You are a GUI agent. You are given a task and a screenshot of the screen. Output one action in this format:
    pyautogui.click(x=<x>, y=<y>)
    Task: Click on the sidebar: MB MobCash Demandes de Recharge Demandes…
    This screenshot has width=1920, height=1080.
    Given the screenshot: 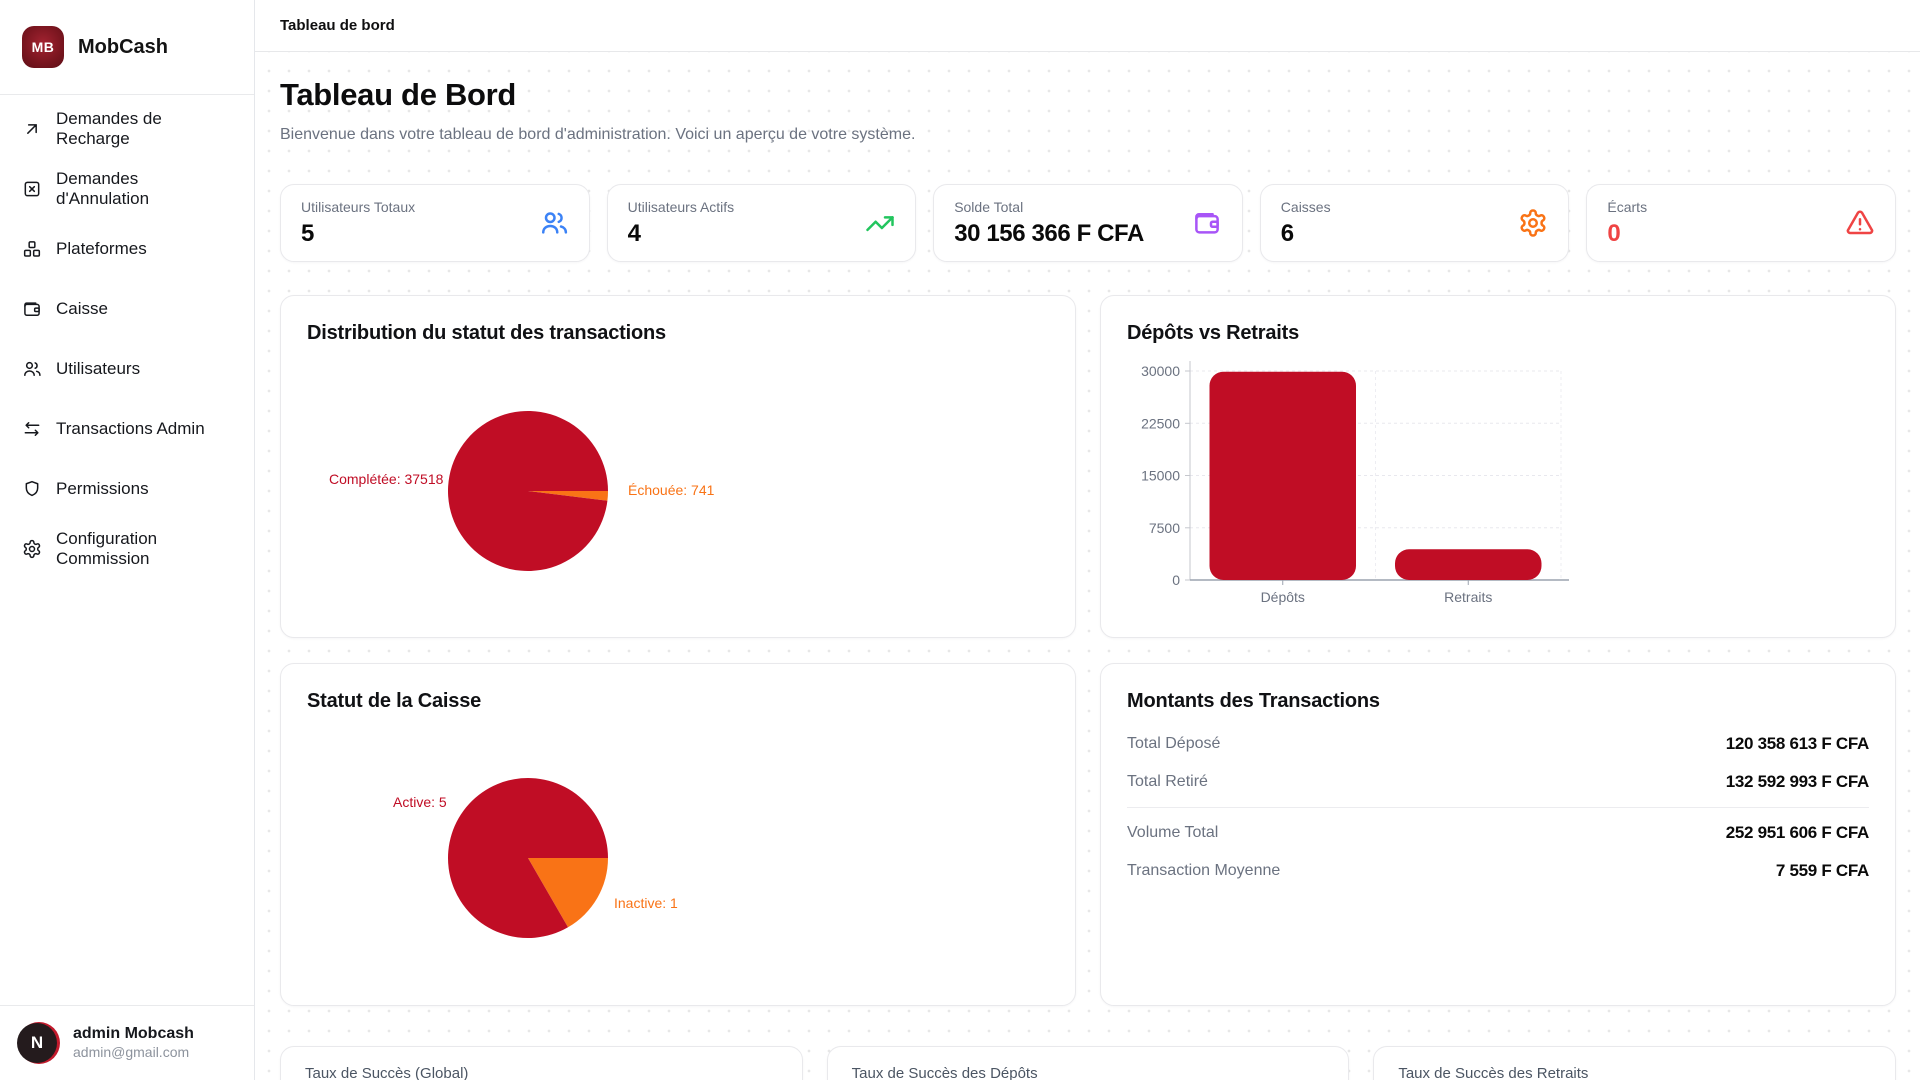 What is the action you would take?
    pyautogui.click(x=127, y=540)
    